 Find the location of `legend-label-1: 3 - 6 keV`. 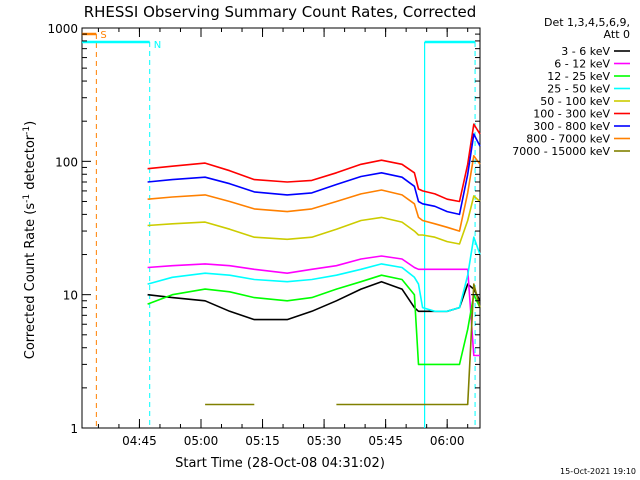

legend-label-1: 3 - 6 keV is located at coordinates (585, 51).